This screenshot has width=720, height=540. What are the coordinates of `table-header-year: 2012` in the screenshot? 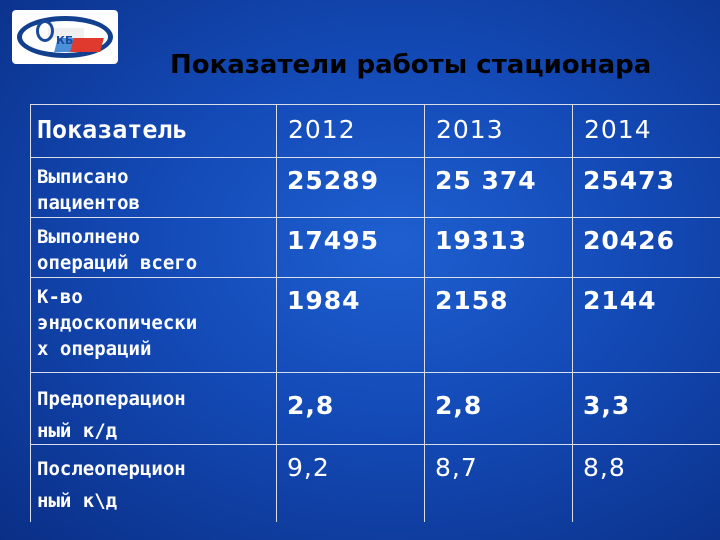 It's located at (351, 131).